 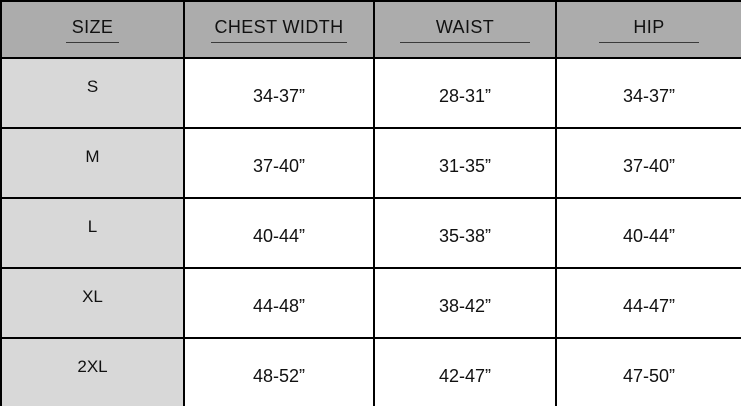 What do you see at coordinates (279, 371) in the screenshot?
I see `chest-width-cell: 48-52”` at bounding box center [279, 371].